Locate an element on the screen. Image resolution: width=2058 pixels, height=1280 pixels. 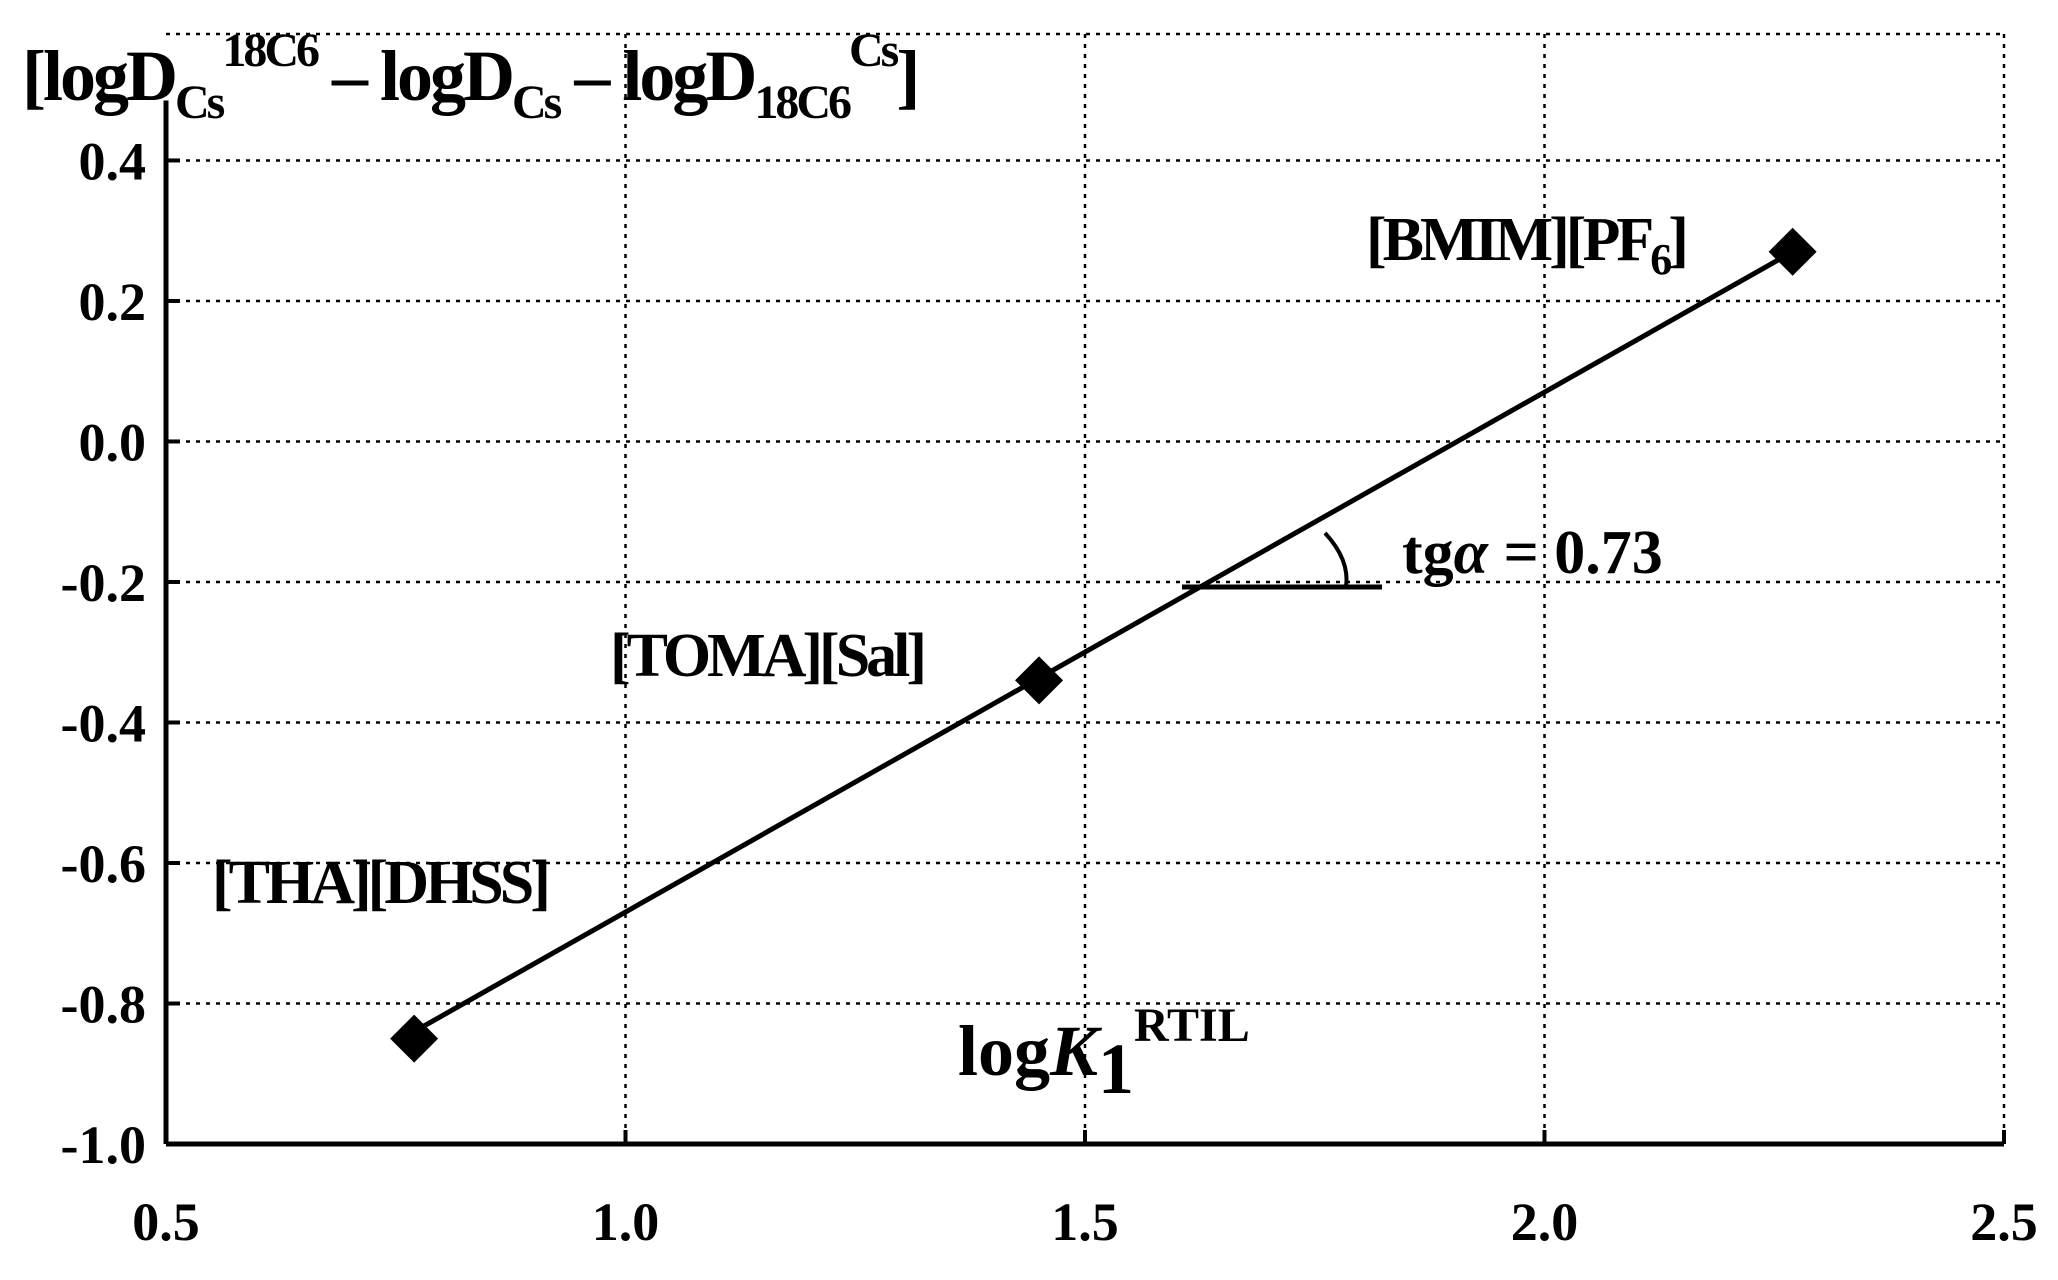
y-label-open: [logD is located at coordinates (98, 76).